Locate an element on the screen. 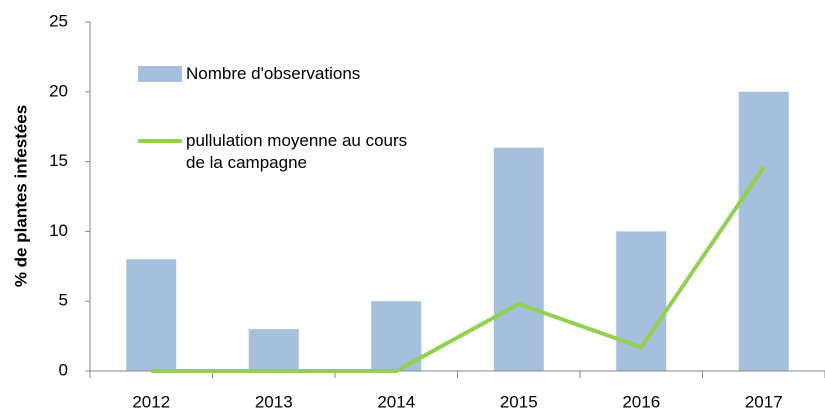 The image size is (825, 408). x-tick-label: 2017 is located at coordinates (764, 400).